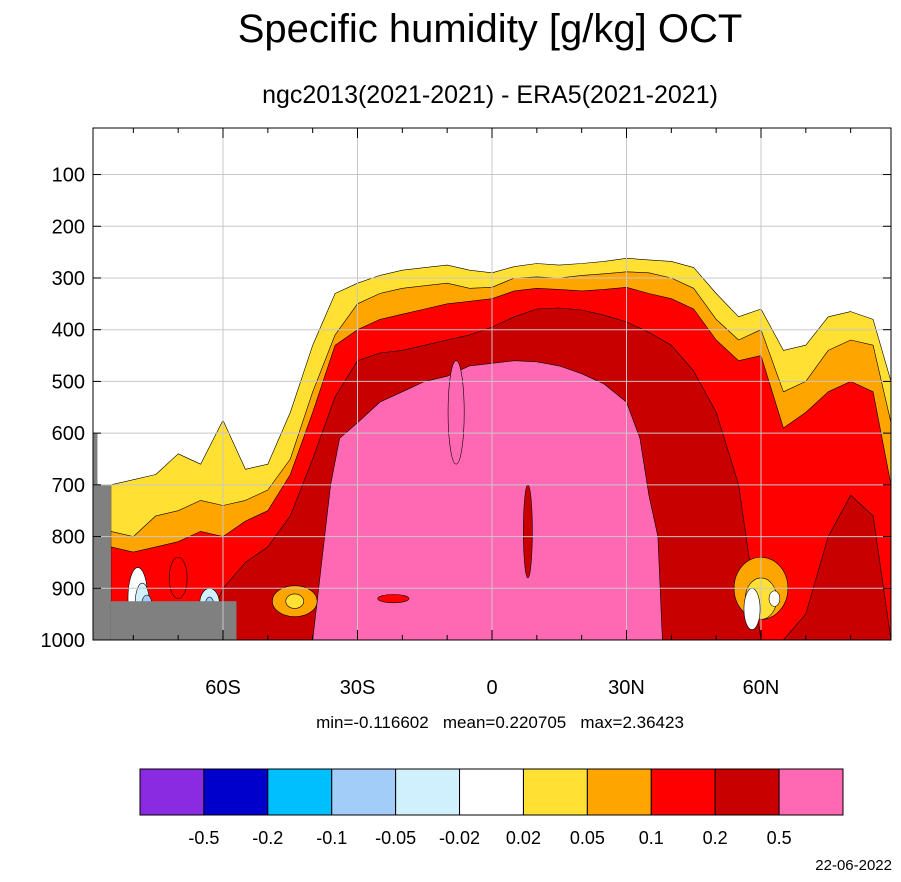 This screenshot has width=901, height=882. I want to click on y-tick-label: 500, so click(68, 382).